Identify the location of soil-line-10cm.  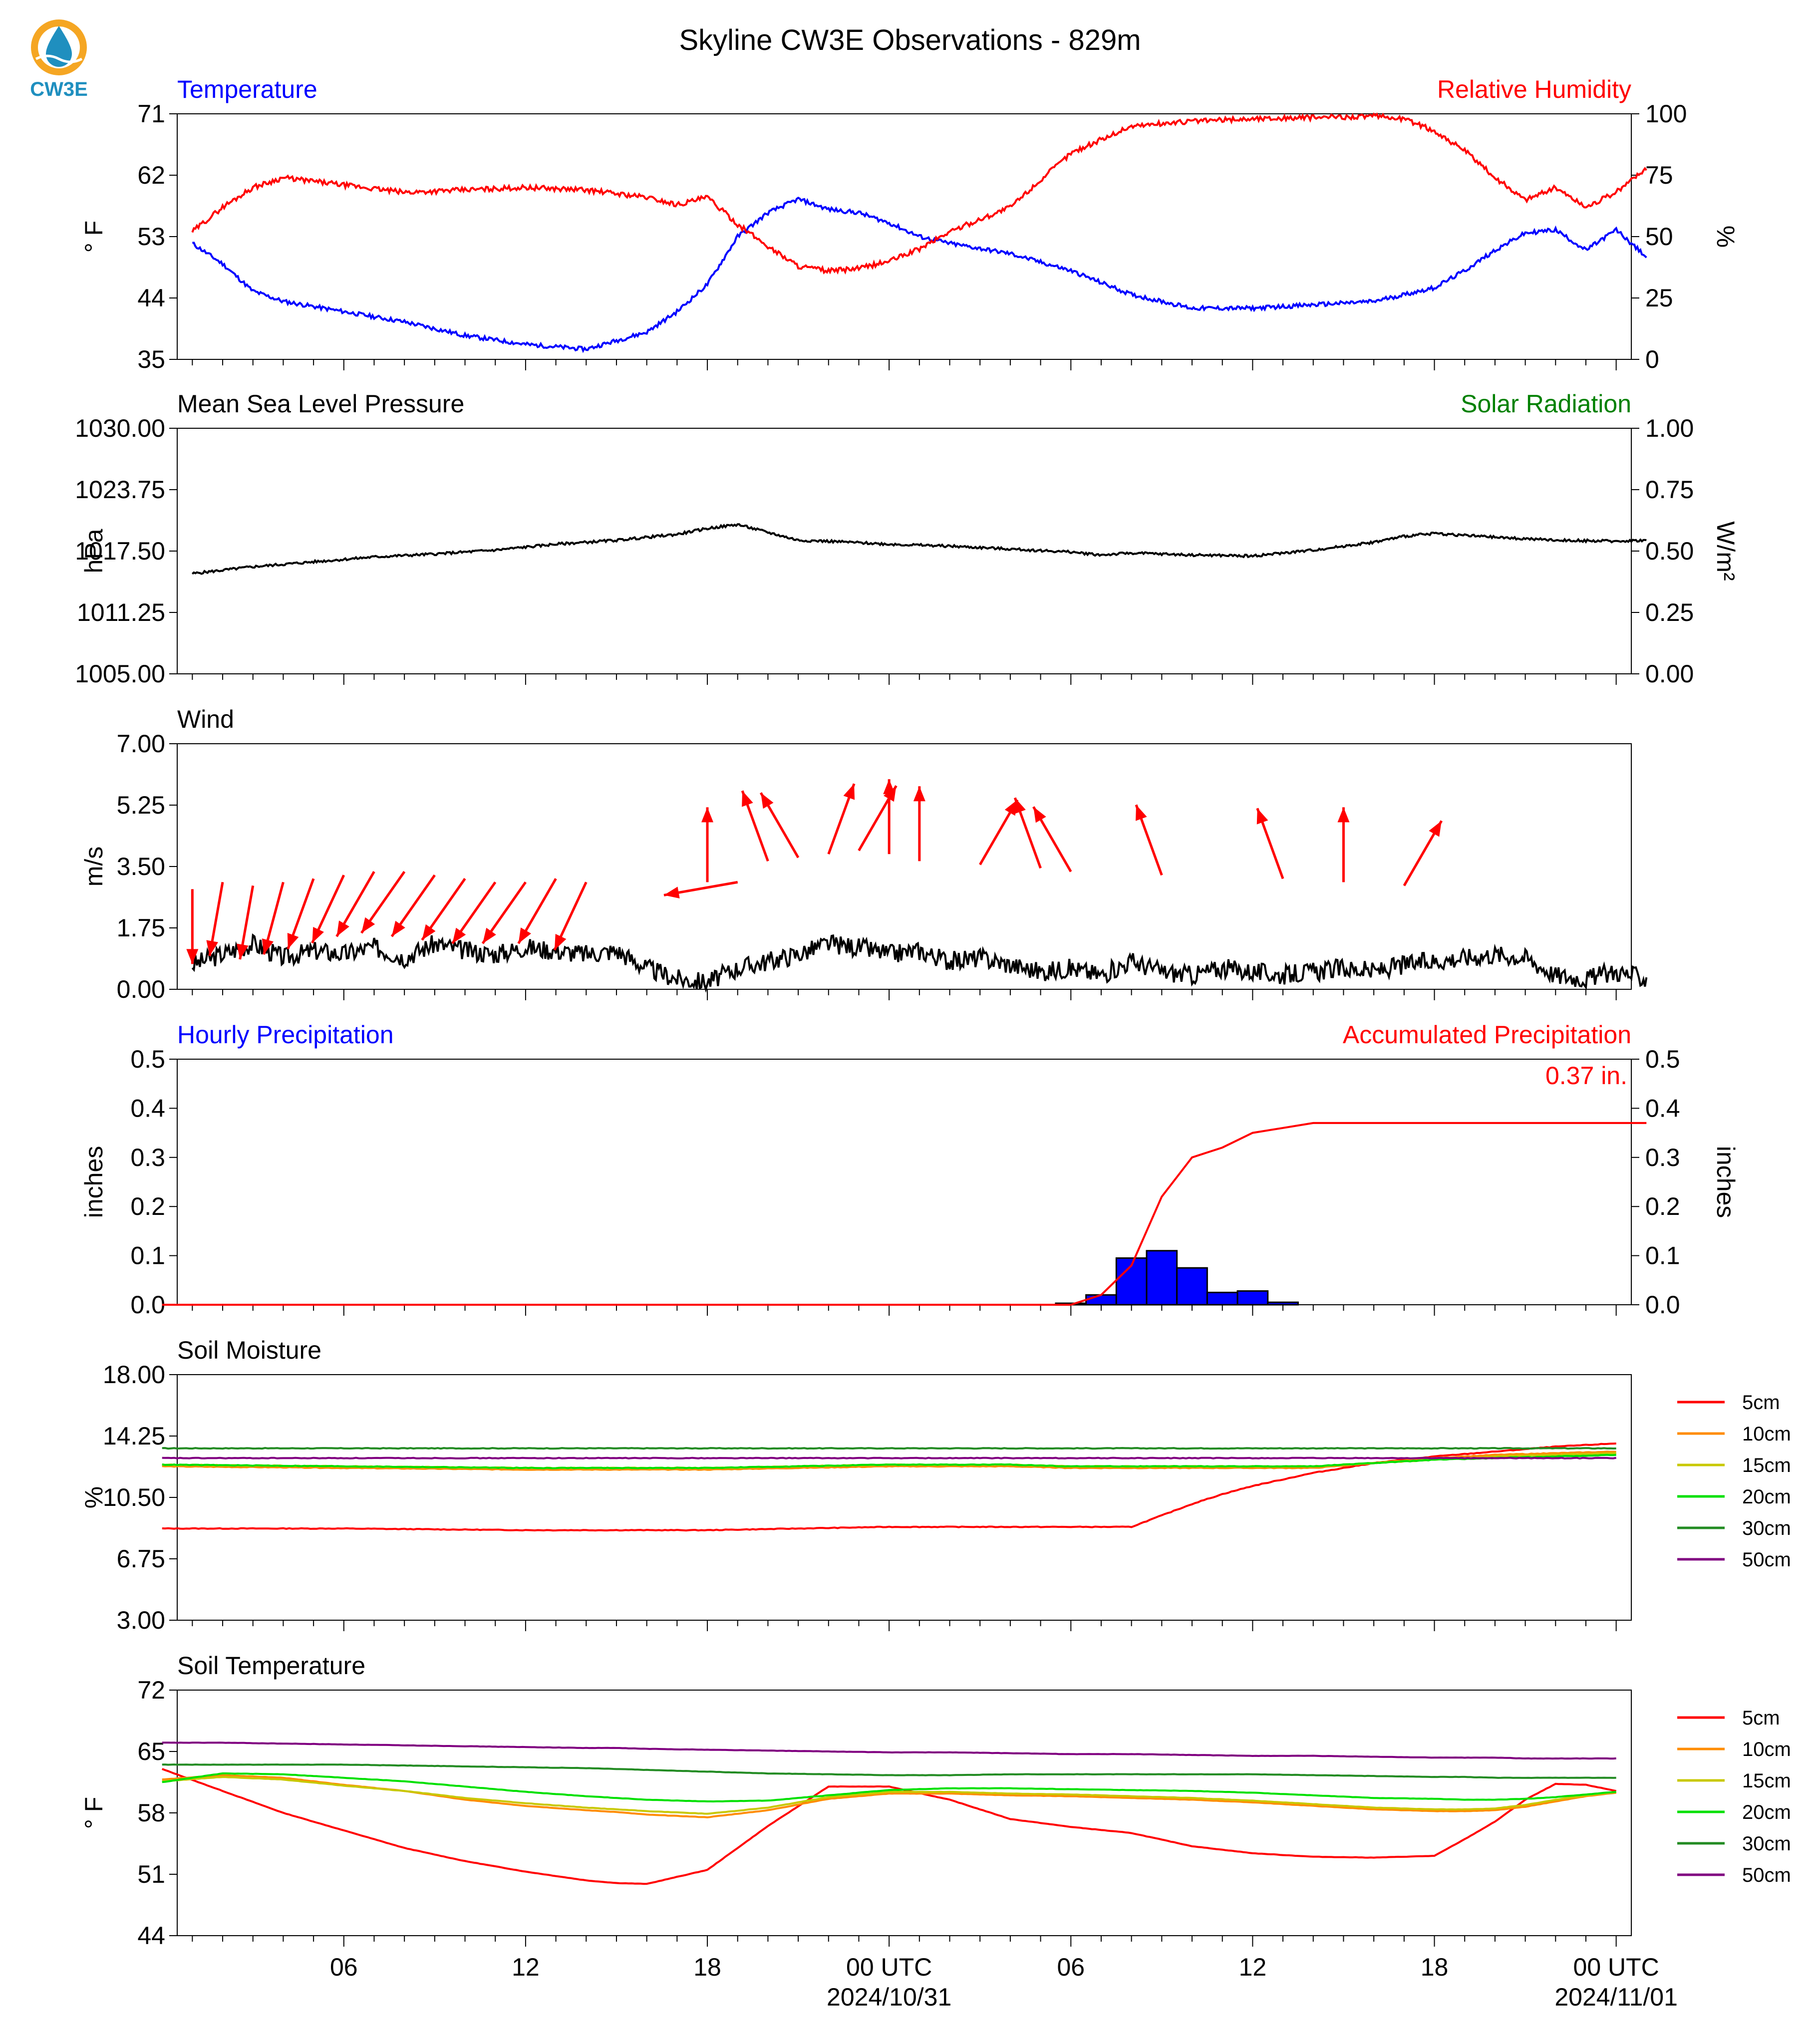
(889, 1796).